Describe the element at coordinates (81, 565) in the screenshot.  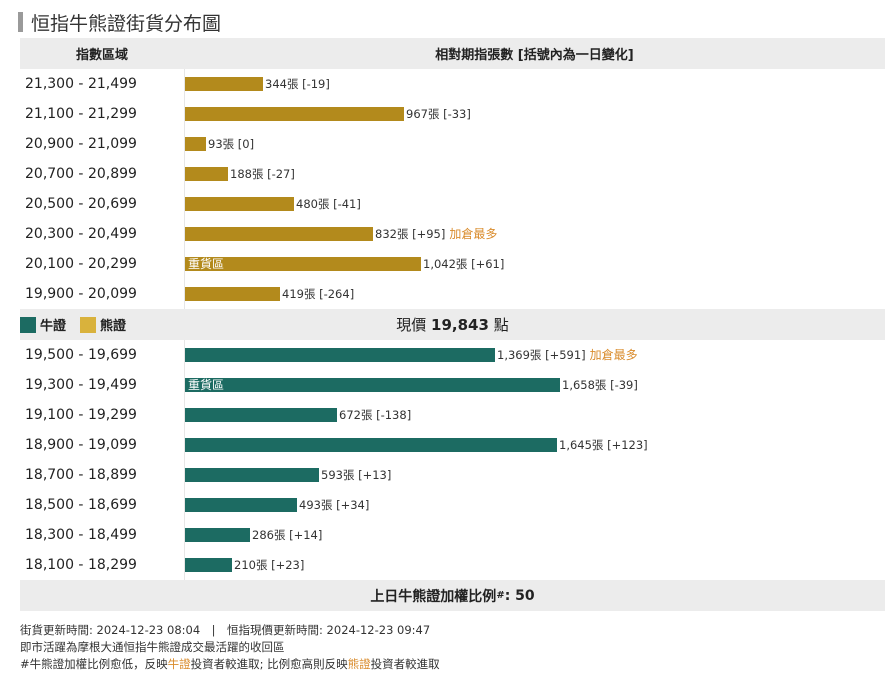
I see `bull-range-label: 18,100 - 18,299` at that location.